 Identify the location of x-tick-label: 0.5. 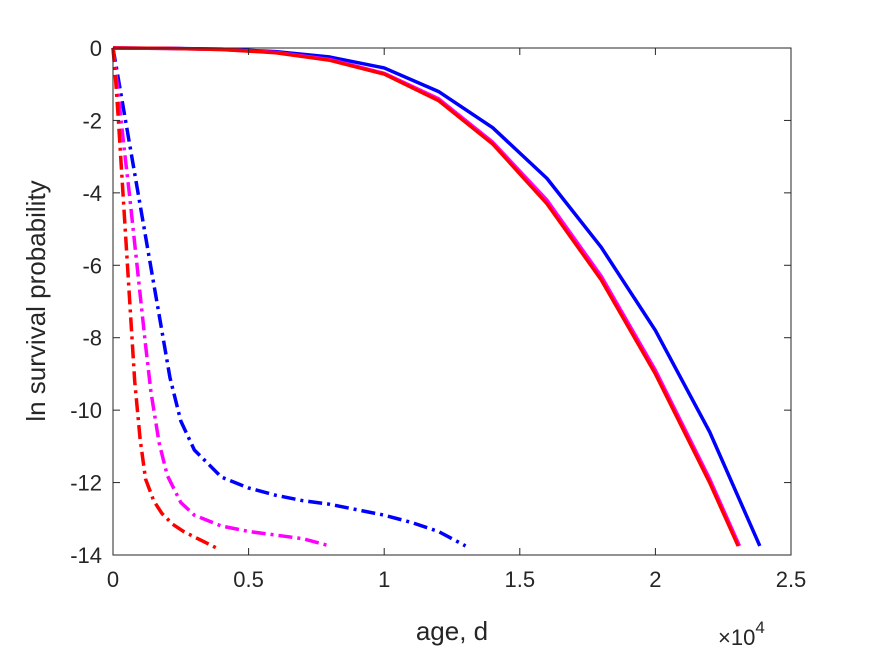
(248, 579).